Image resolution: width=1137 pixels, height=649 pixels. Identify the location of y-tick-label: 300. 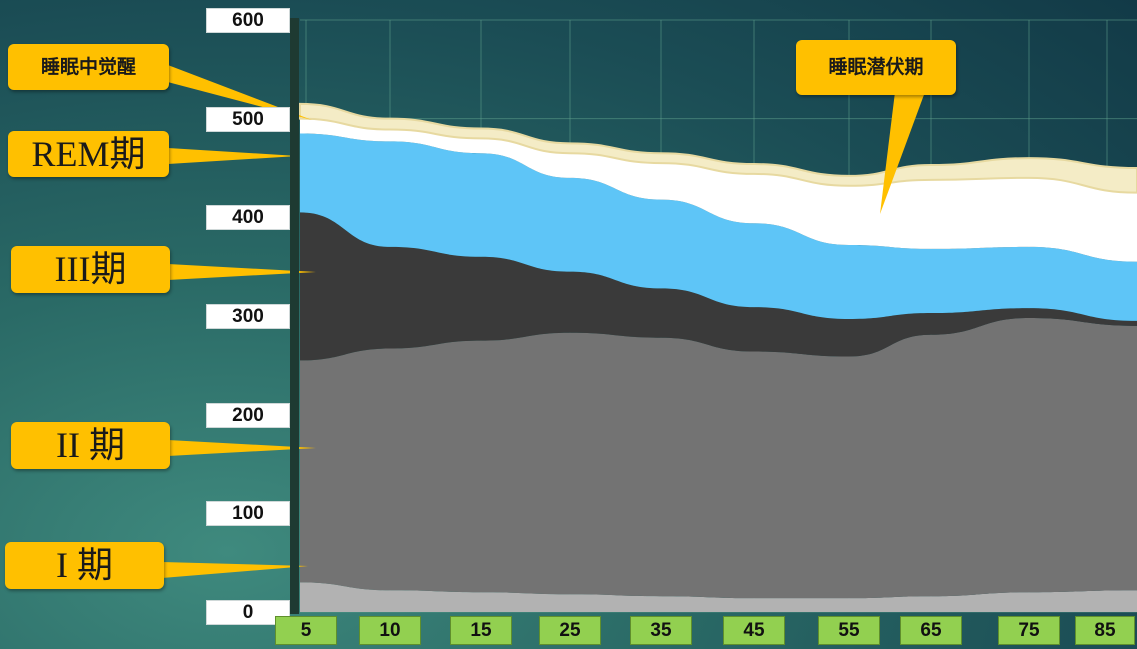
(248, 316).